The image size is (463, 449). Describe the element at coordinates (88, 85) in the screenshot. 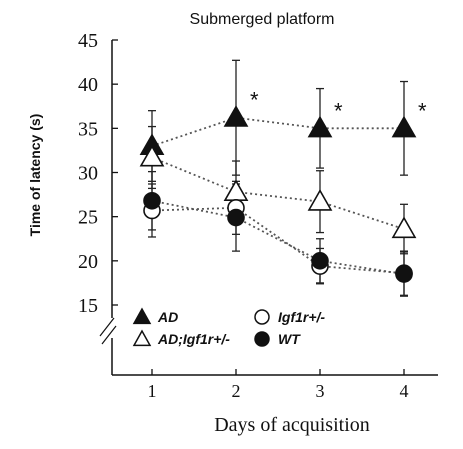

I see `y-tick-label: 40` at that location.